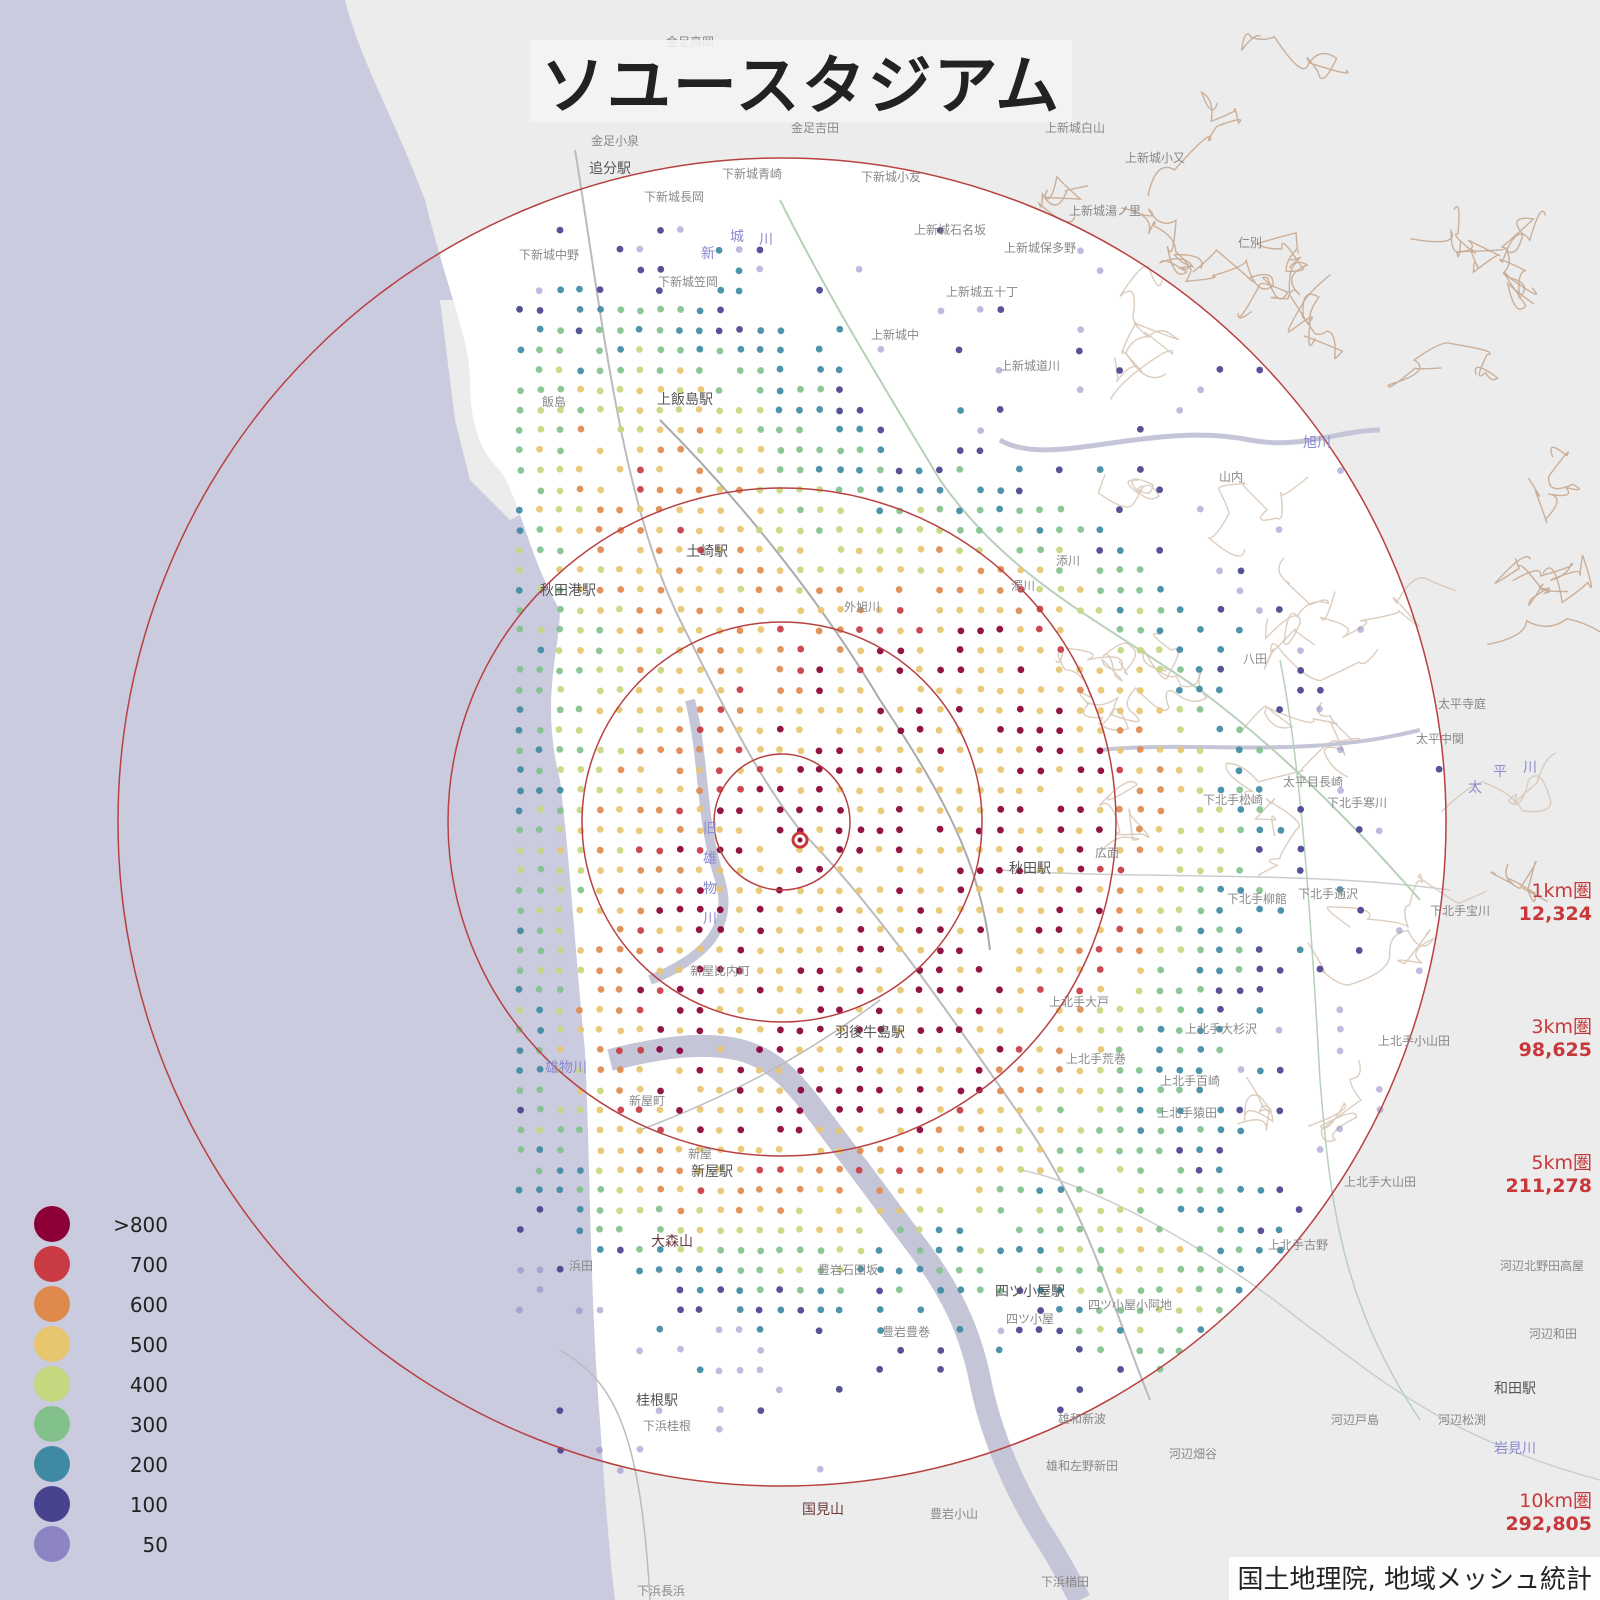 Image resolution: width=1600 pixels, height=1600 pixels. Describe the element at coordinates (1548, 1513) in the screenshot. I see `ring-stat-10km: 10km圏 292,805` at that location.